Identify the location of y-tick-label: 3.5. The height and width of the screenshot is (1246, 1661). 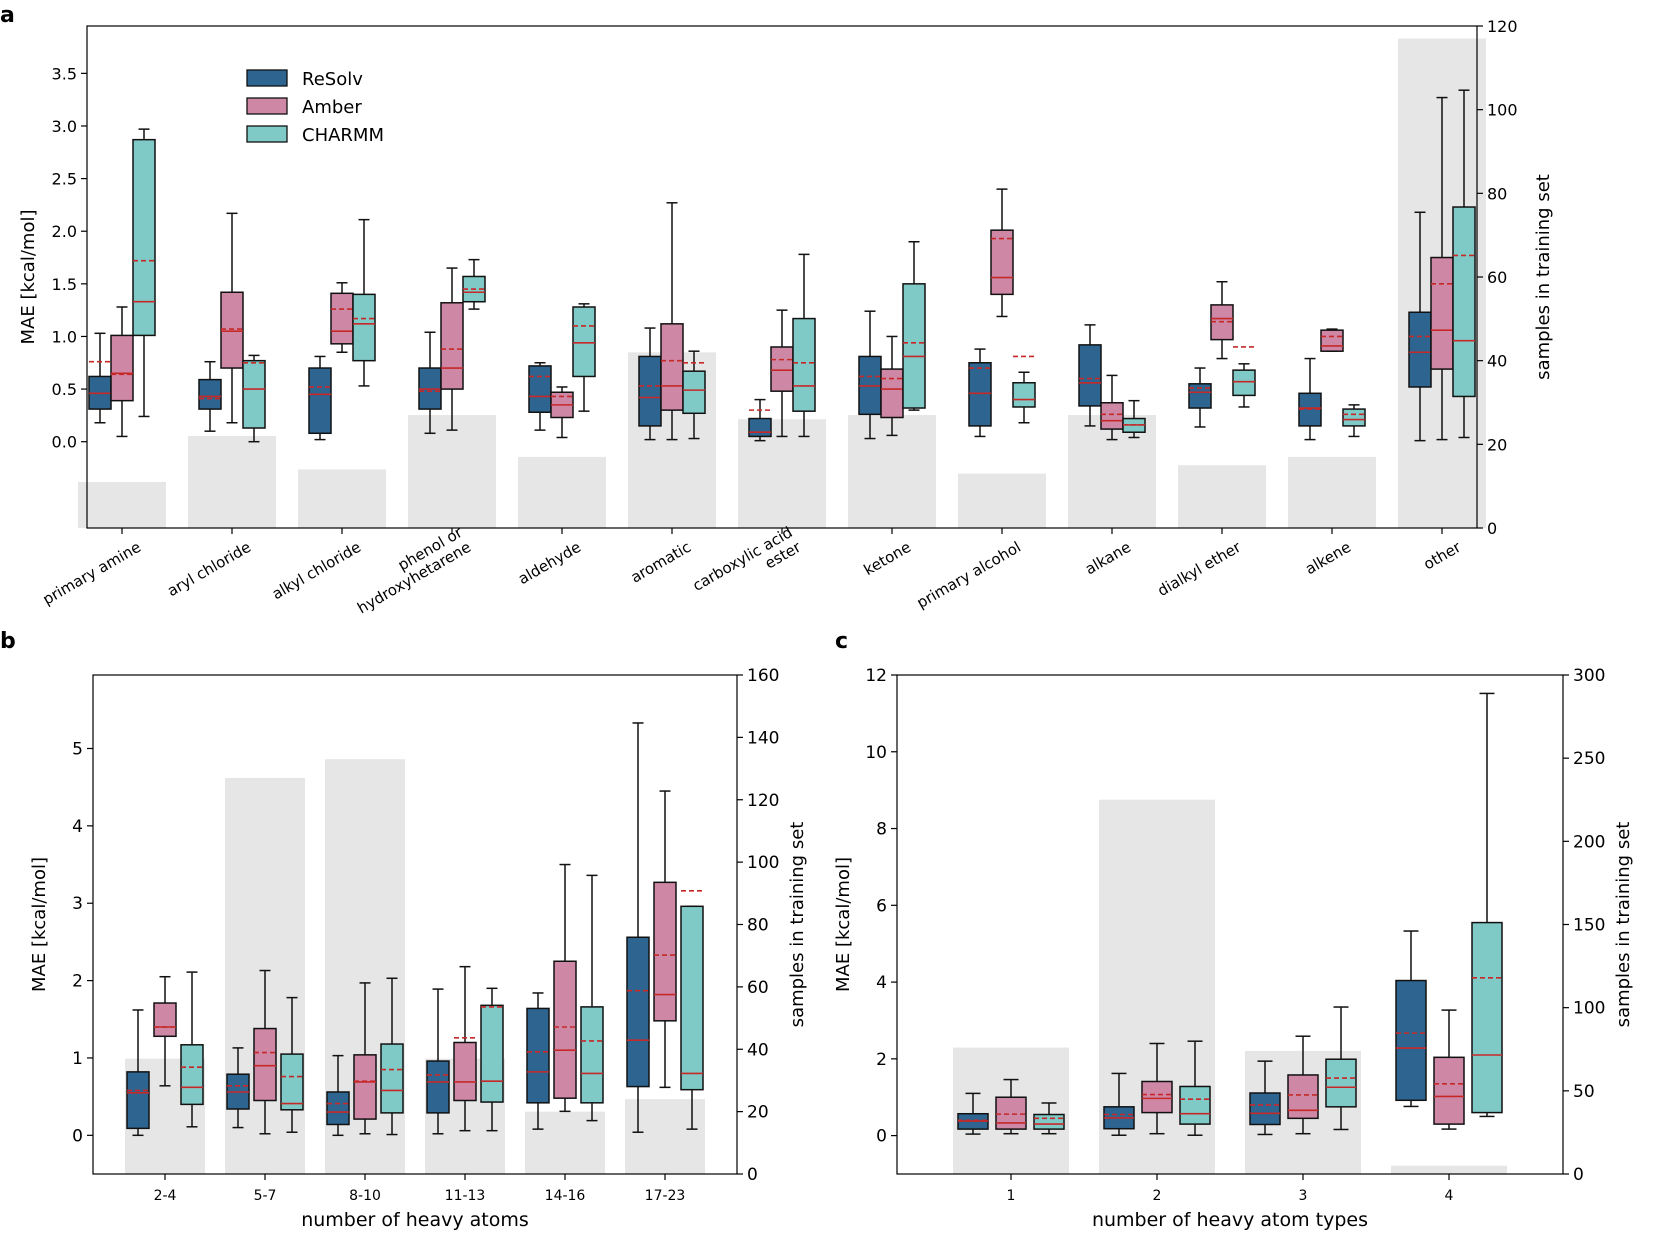
(64, 73).